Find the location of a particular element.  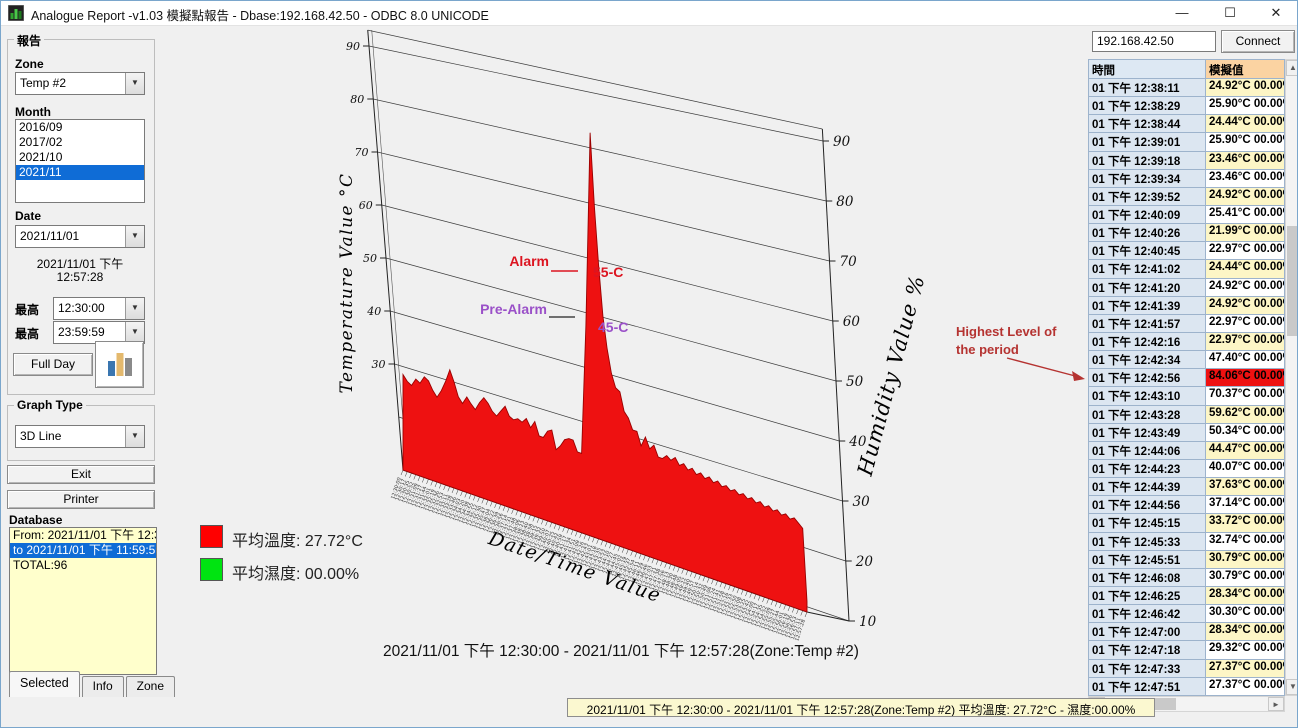

table-row: 01 下午 12:43:10 70.37°C 00.00% is located at coordinates (1186, 396).